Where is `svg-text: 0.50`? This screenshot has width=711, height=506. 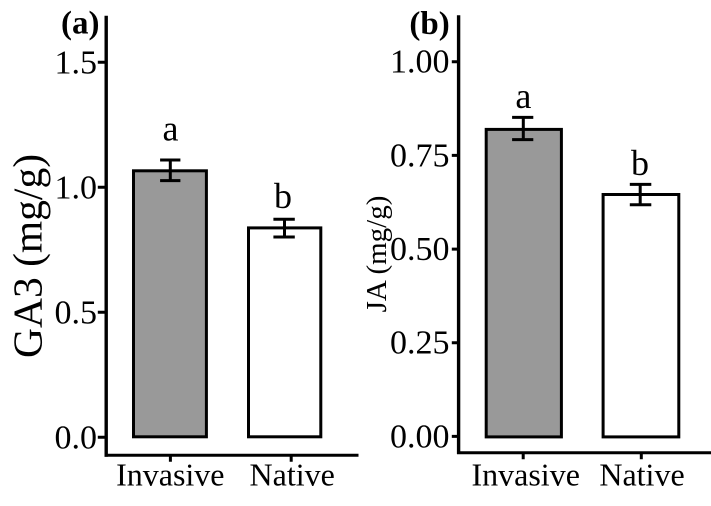
svg-text: 0.50 is located at coordinates (420, 249).